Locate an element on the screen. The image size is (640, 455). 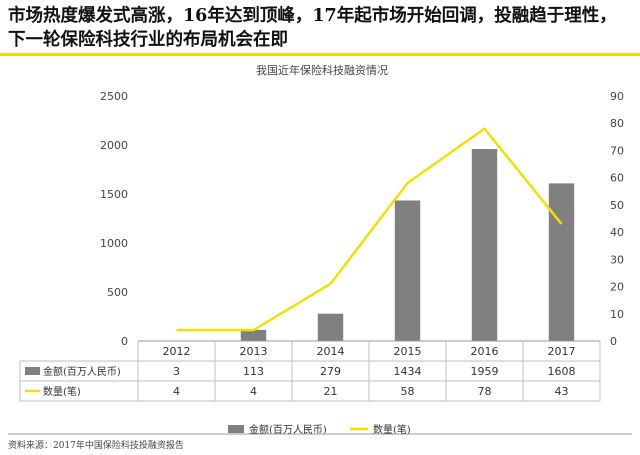
table-row-label: 数量(笔) is located at coordinates (62, 391).